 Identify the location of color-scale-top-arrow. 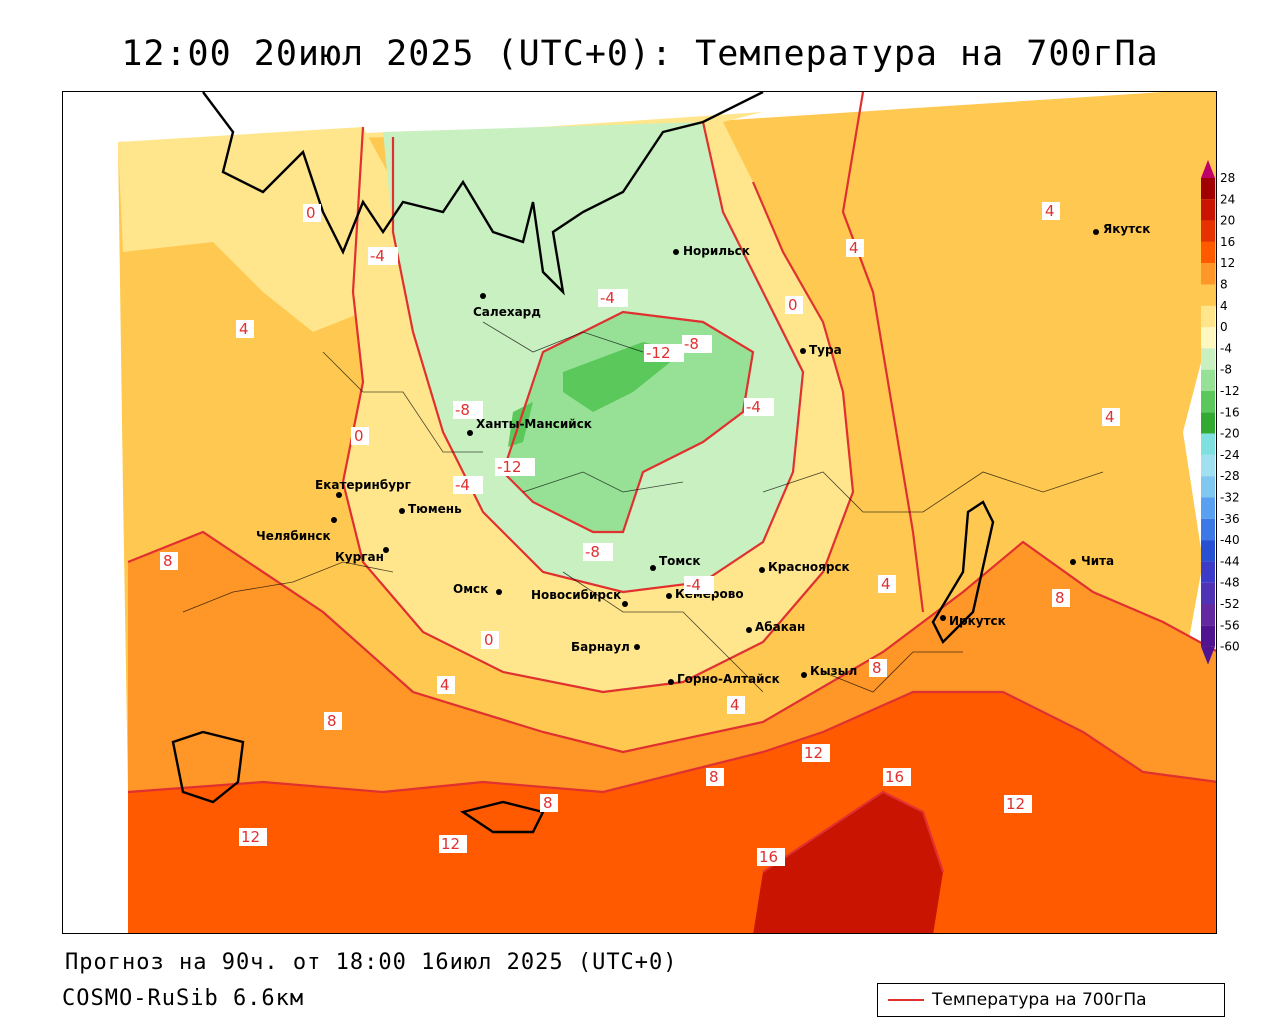
(1208, 169).